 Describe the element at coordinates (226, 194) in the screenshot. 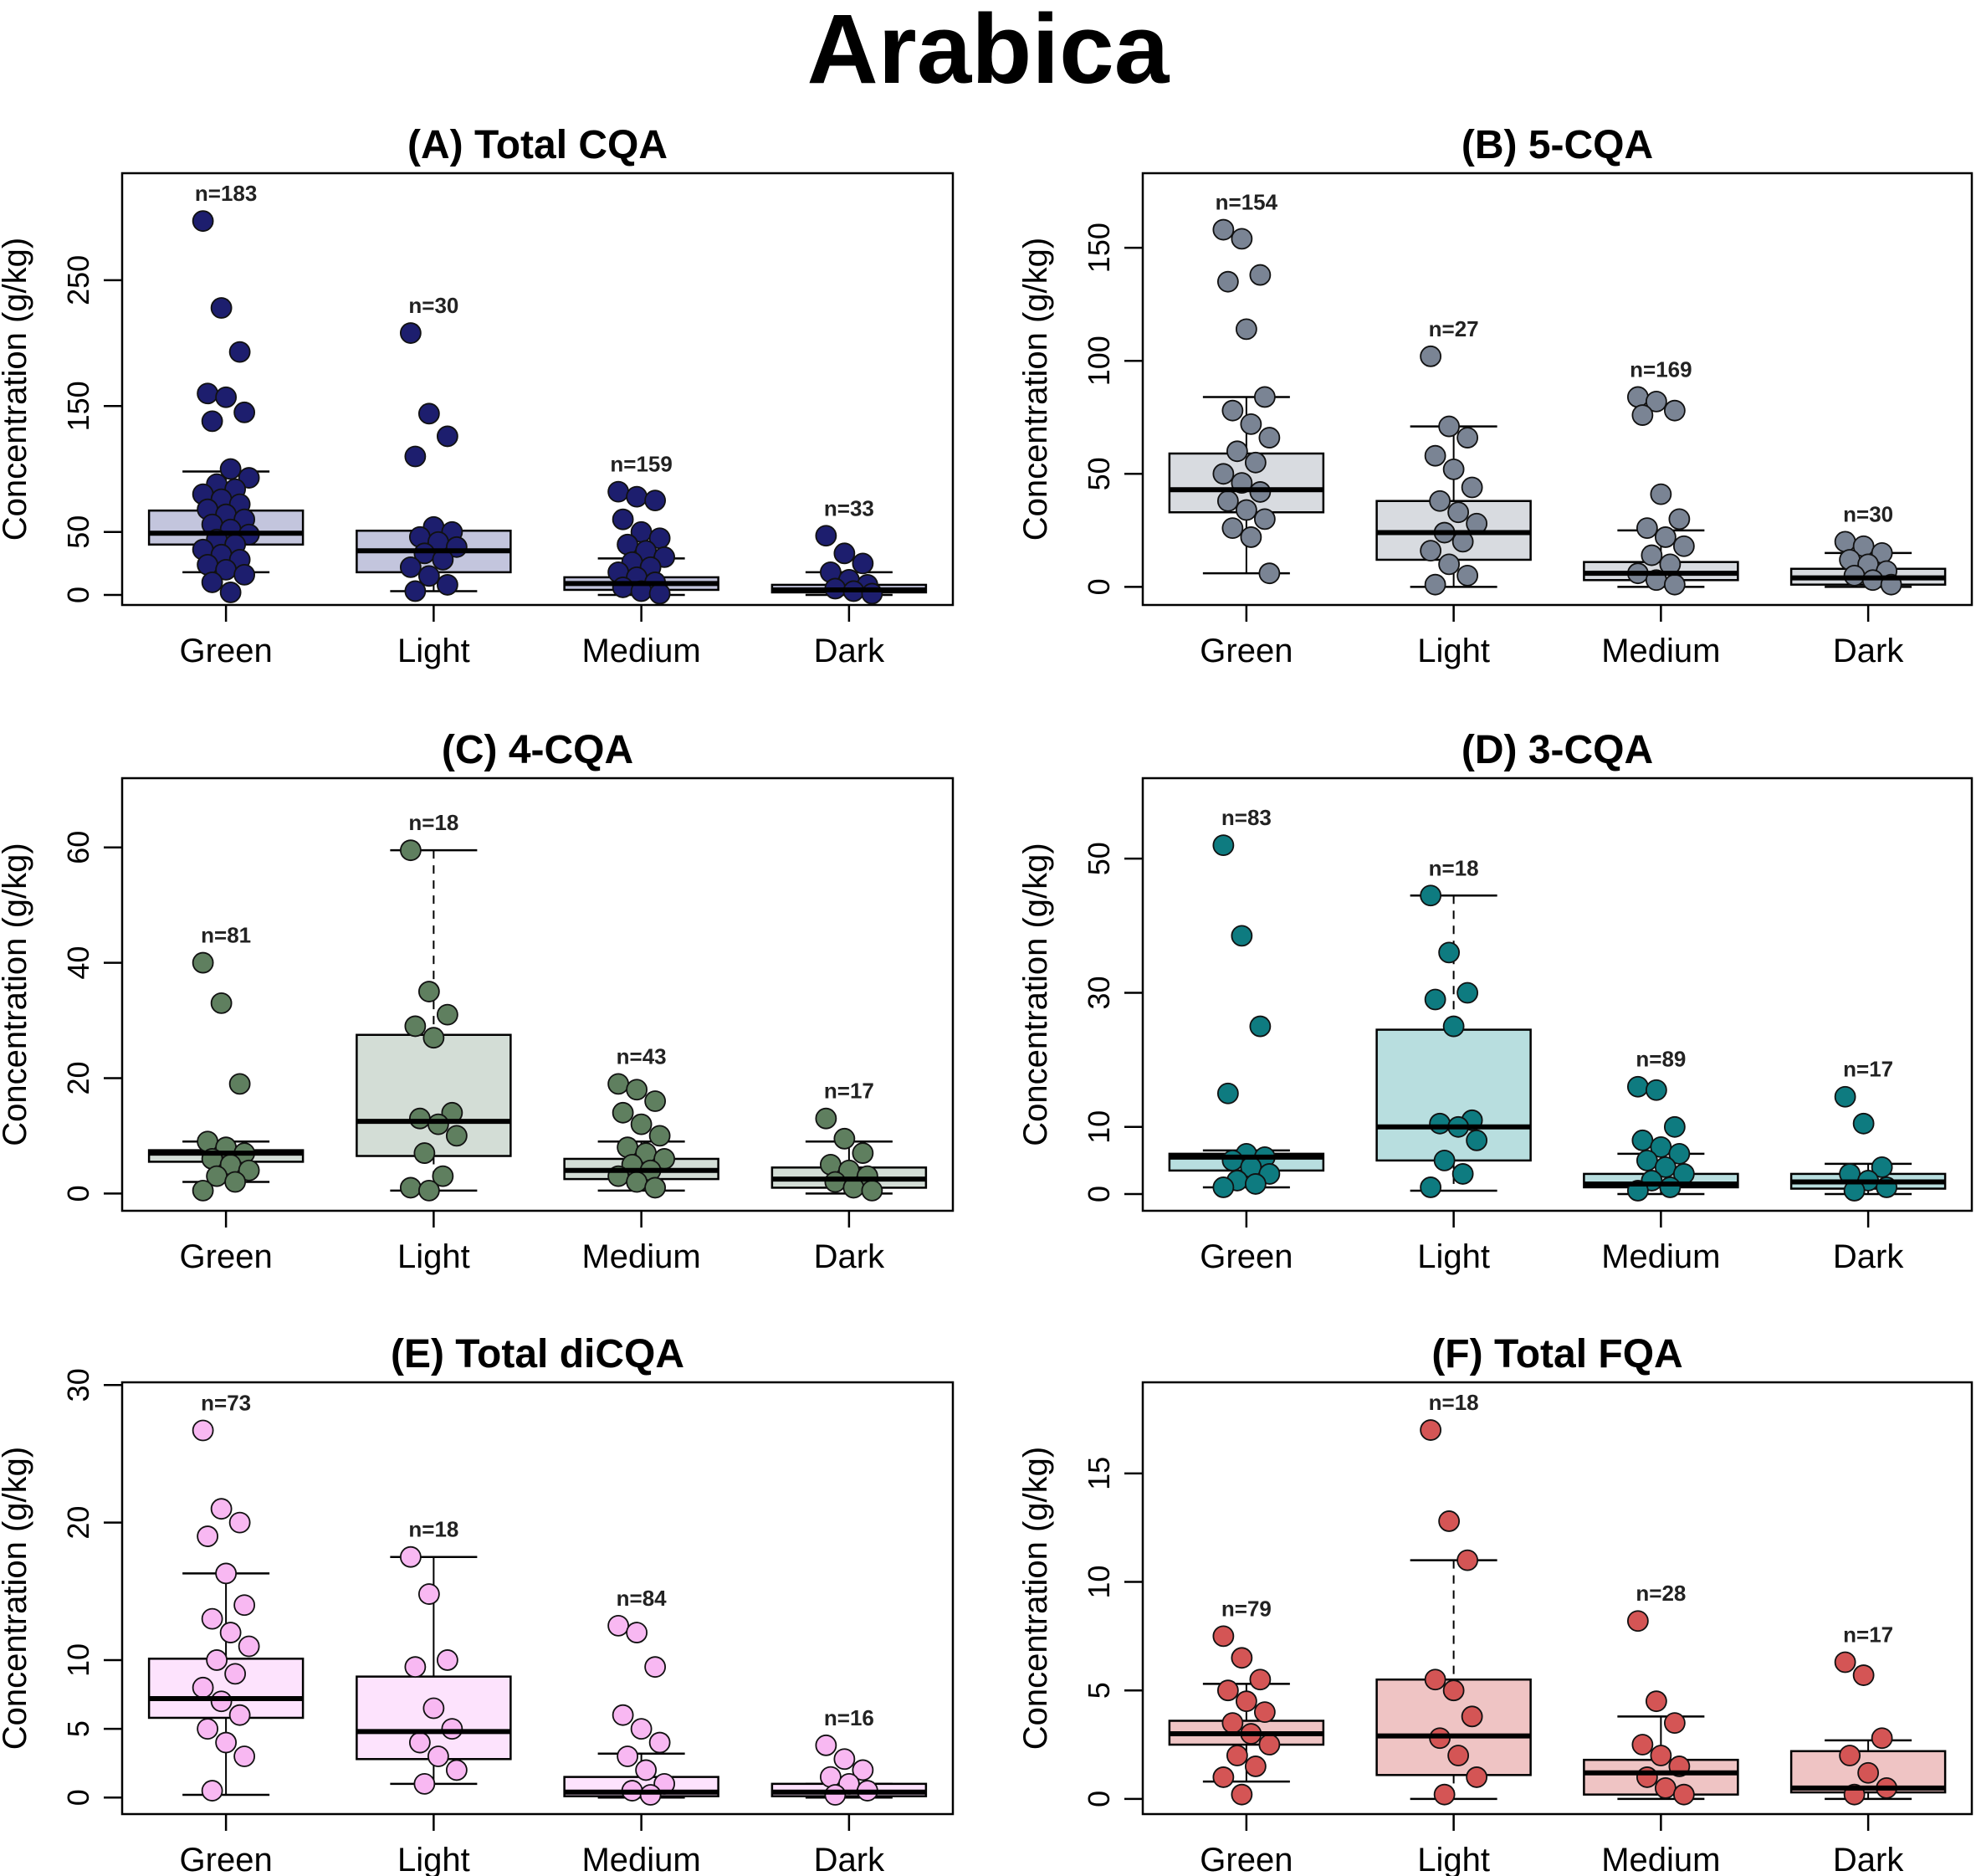

I see `n-label: n=183` at that location.